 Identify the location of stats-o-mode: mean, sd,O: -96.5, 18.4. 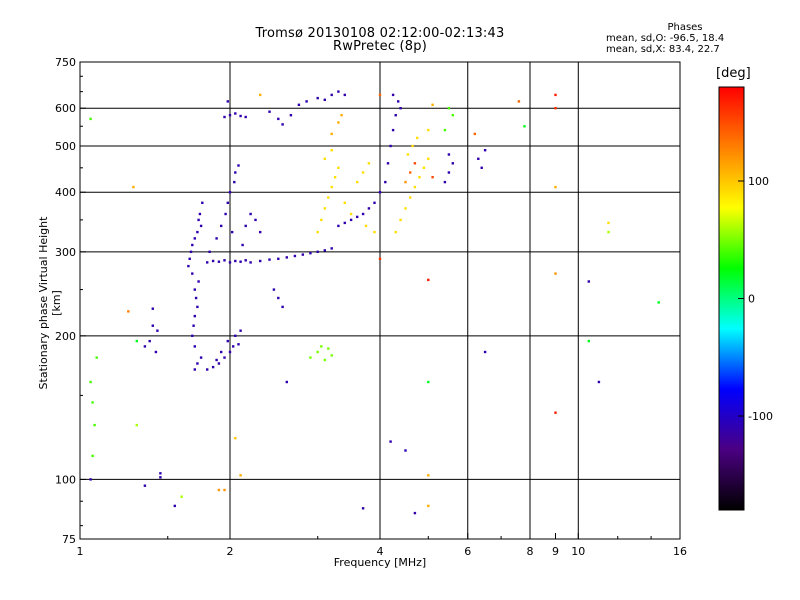
(665, 38).